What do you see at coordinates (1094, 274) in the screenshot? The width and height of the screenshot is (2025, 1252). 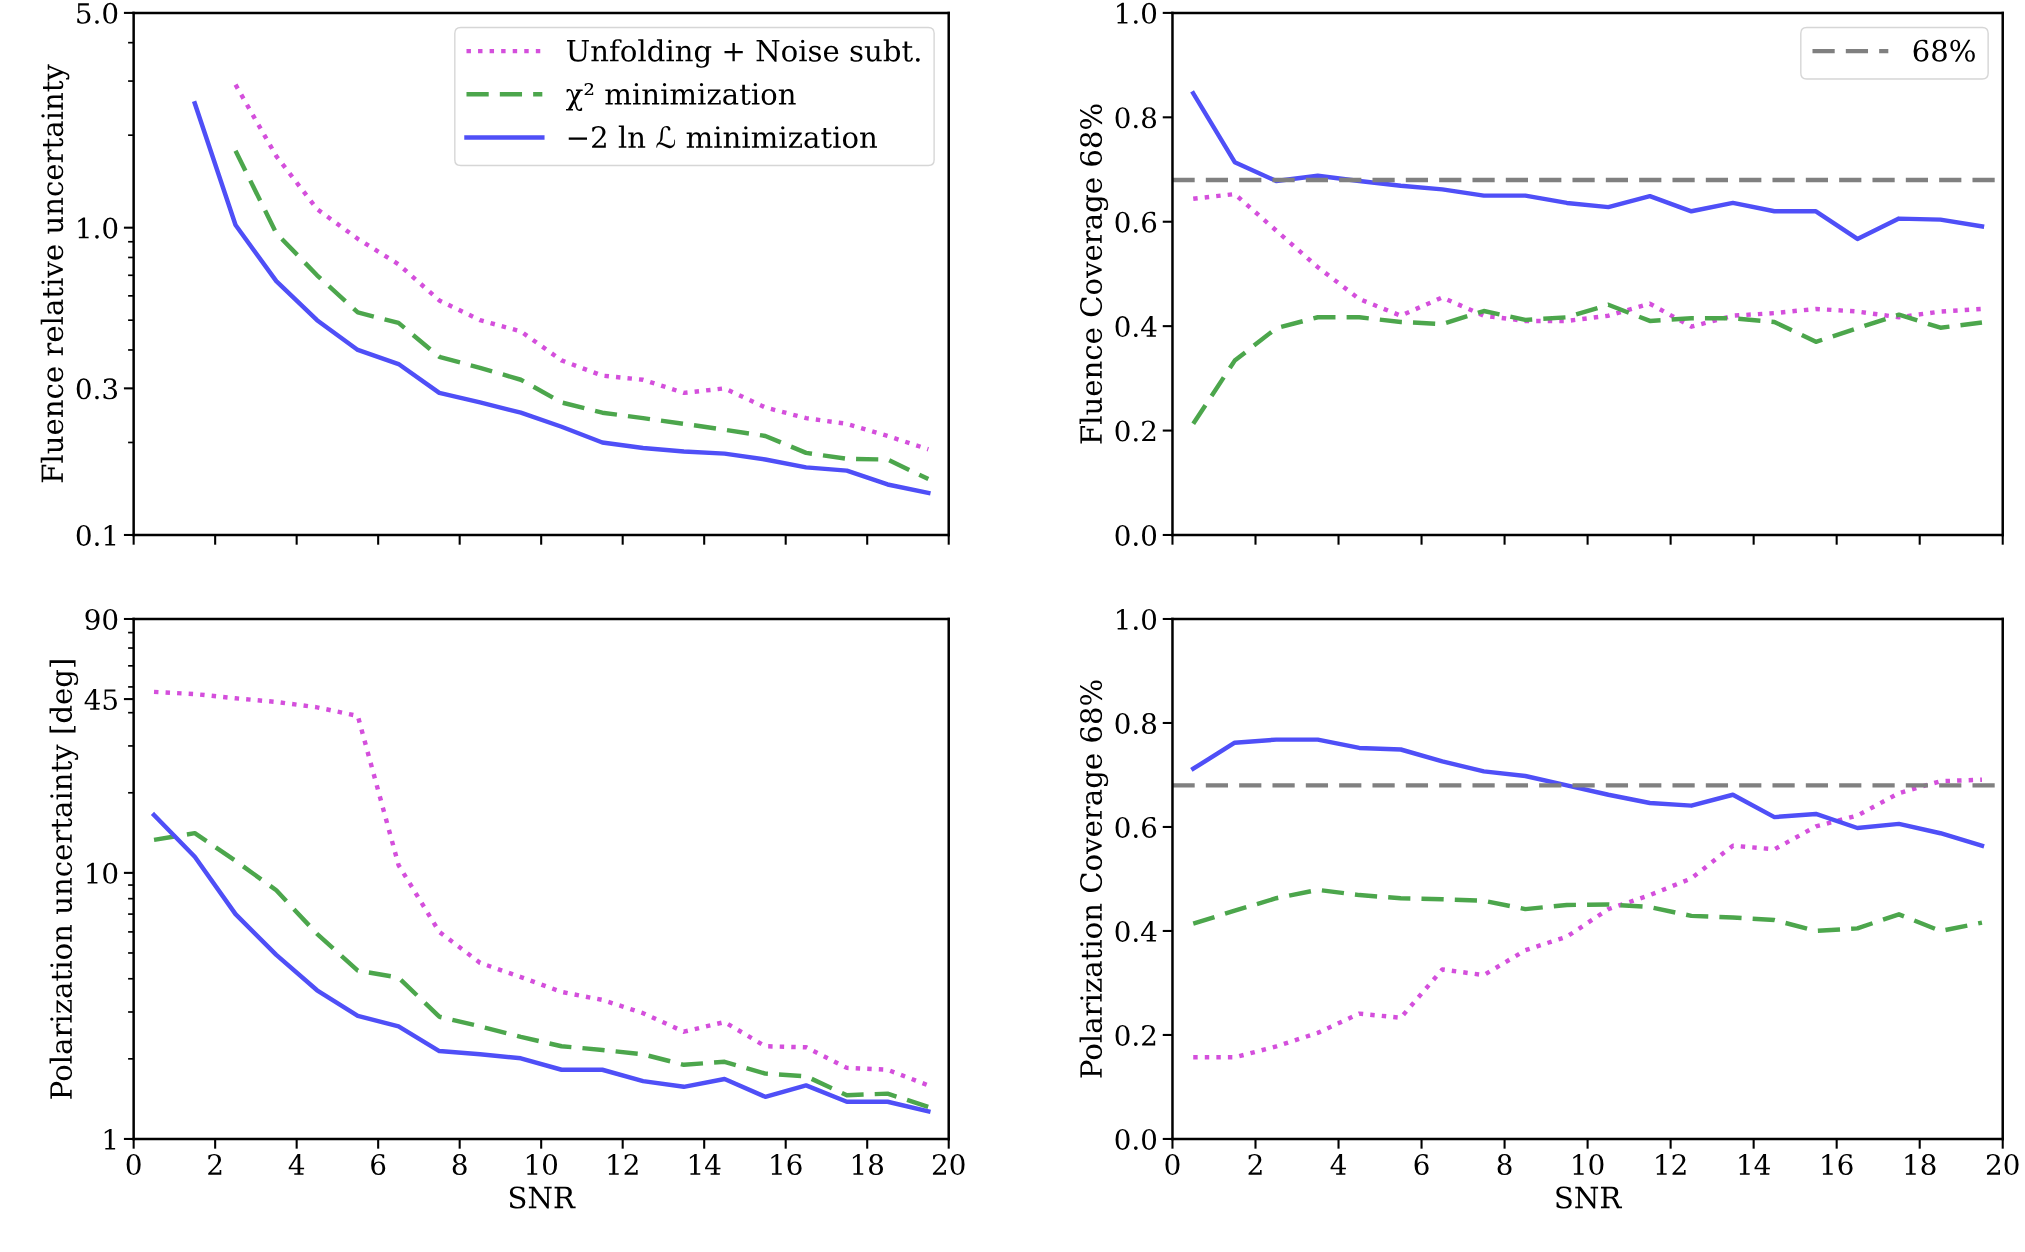 I see `y-axis-title: Fluence Coverage 68%` at bounding box center [1094, 274].